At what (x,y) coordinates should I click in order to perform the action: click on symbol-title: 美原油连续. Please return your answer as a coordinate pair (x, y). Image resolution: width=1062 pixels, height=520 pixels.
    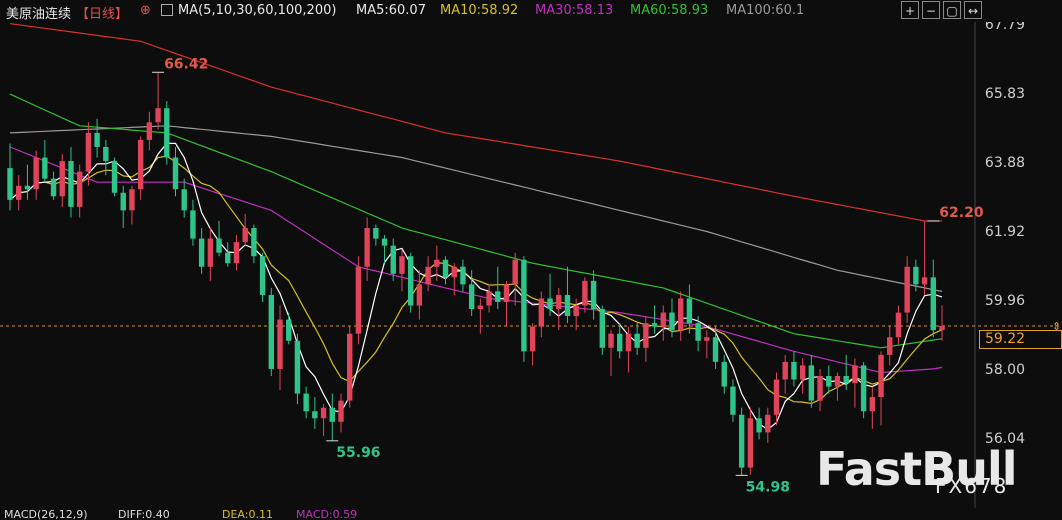
    Looking at the image, I should click on (39, 14).